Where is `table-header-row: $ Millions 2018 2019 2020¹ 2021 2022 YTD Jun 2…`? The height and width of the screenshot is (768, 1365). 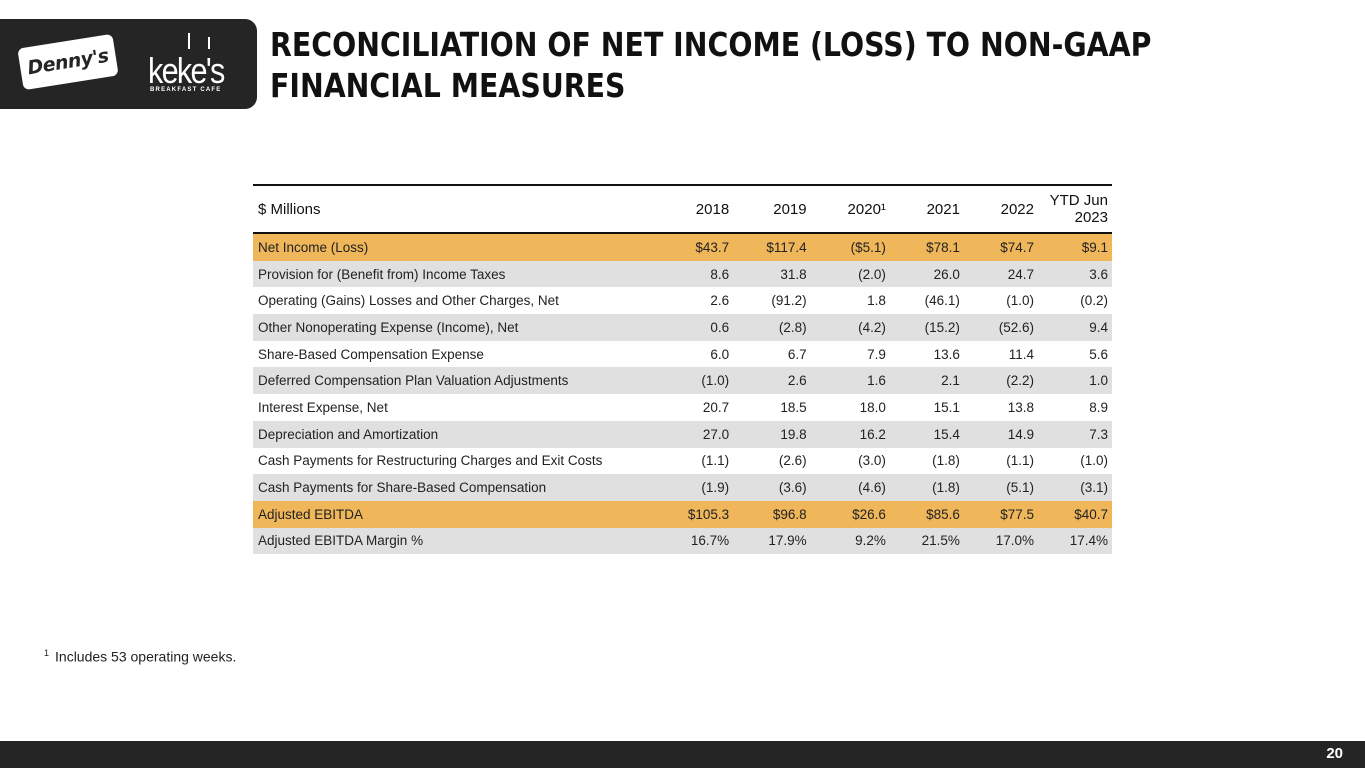 table-header-row: $ Millions 2018 2019 2020¹ 2021 2022 YTD Jun 2… is located at coordinates (682, 209).